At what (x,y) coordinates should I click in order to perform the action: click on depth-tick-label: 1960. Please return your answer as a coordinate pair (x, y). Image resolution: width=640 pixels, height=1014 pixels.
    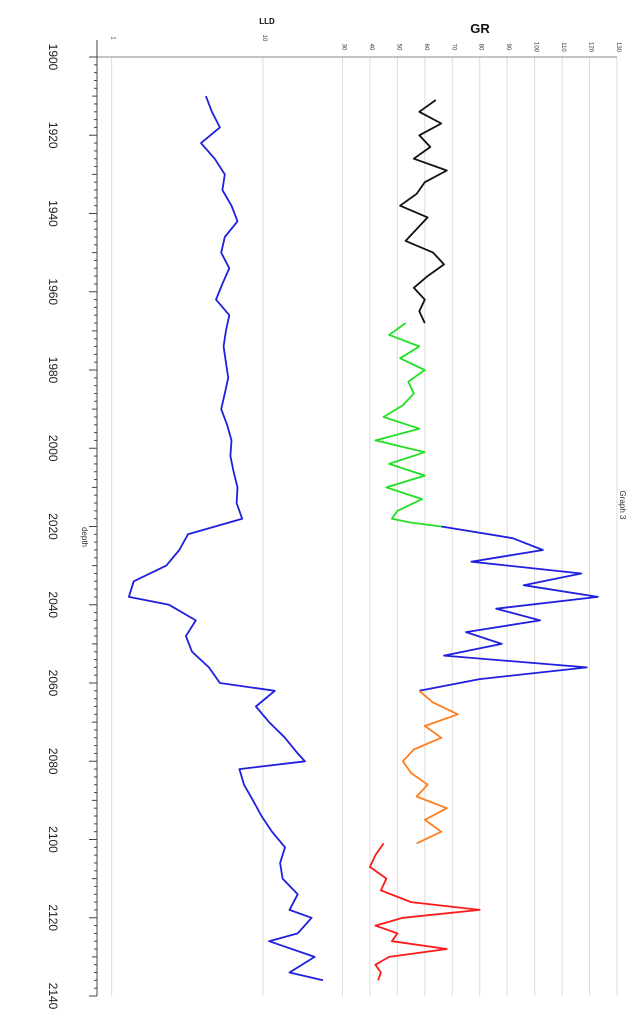
    Looking at the image, I should click on (53, 291).